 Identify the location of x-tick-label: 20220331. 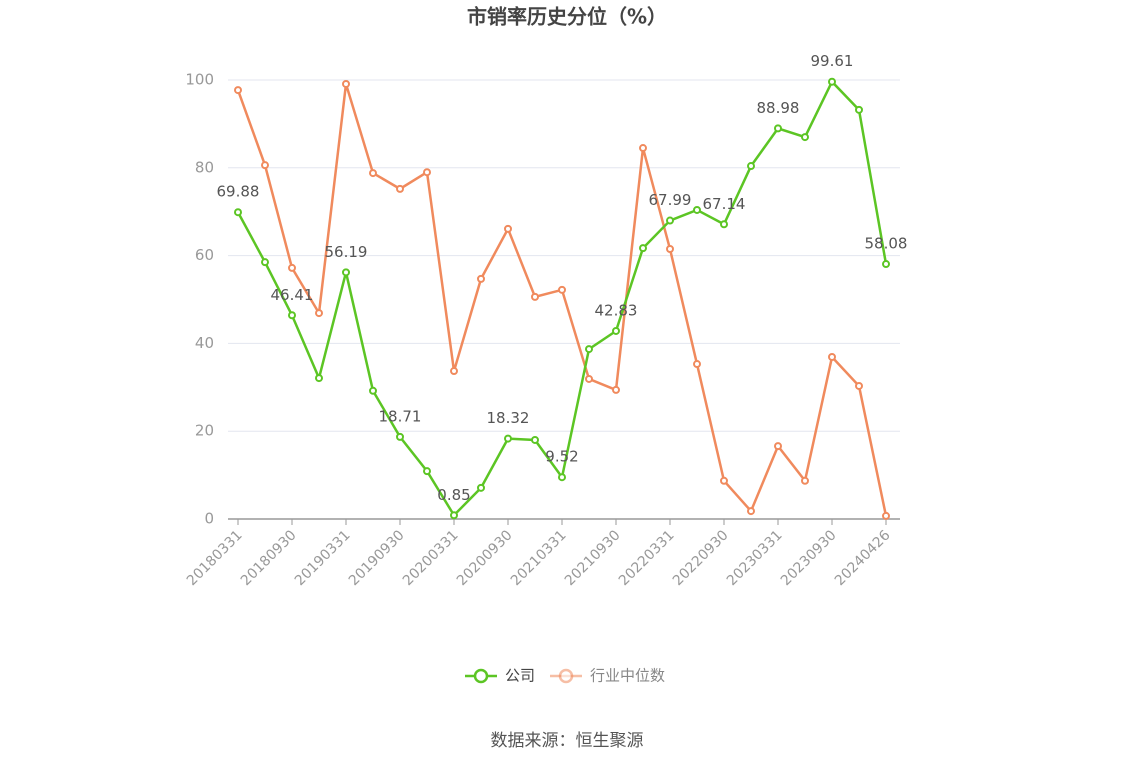
(647, 558).